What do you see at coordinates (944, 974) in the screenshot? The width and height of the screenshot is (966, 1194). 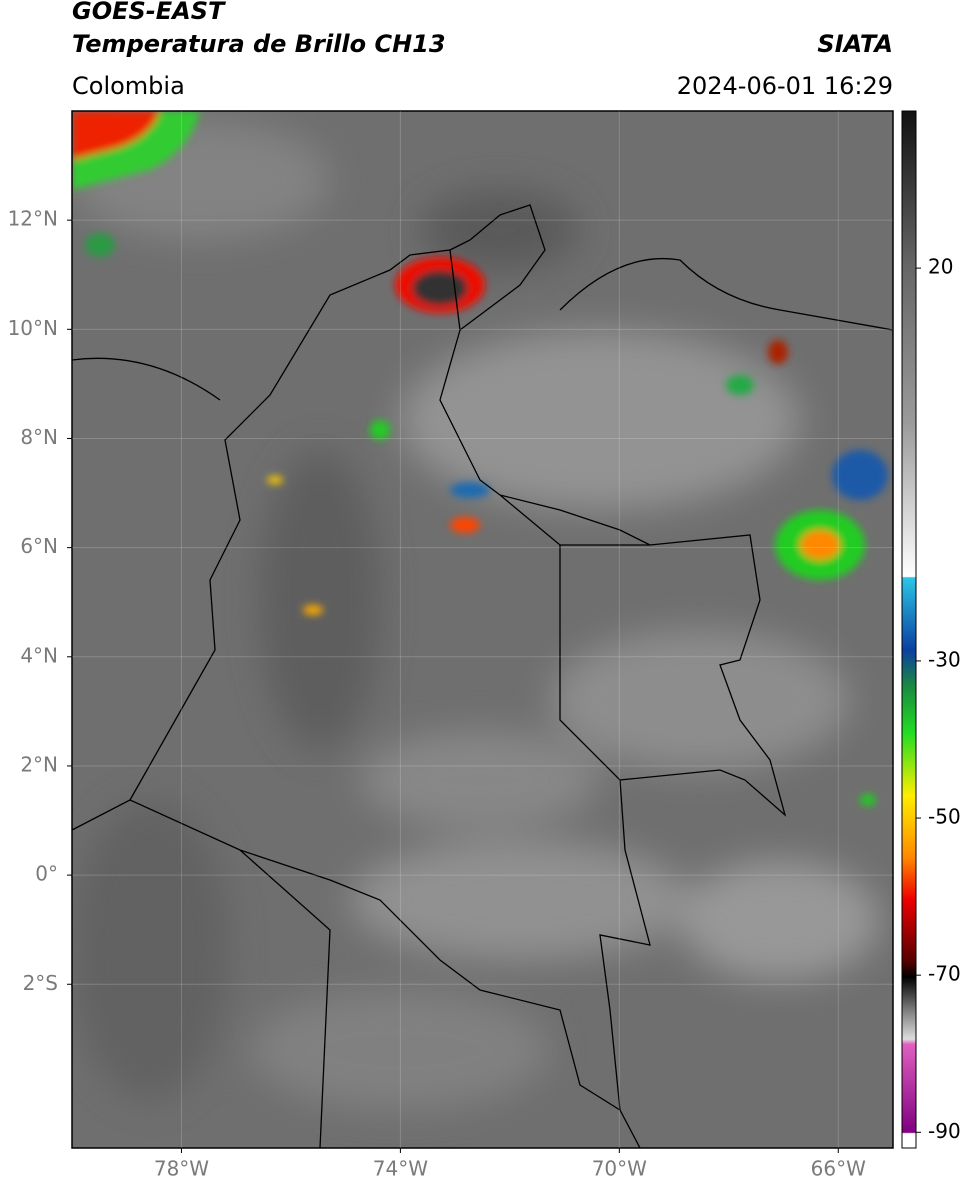 I see `colorbar-tick-label: -70` at bounding box center [944, 974].